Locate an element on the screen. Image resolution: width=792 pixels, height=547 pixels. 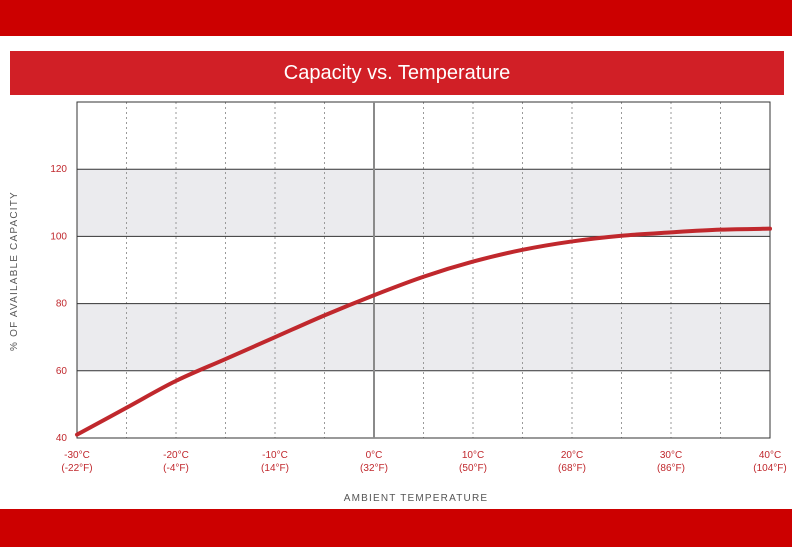
x-tick-label-celsius: 20°C is located at coordinates (572, 455).